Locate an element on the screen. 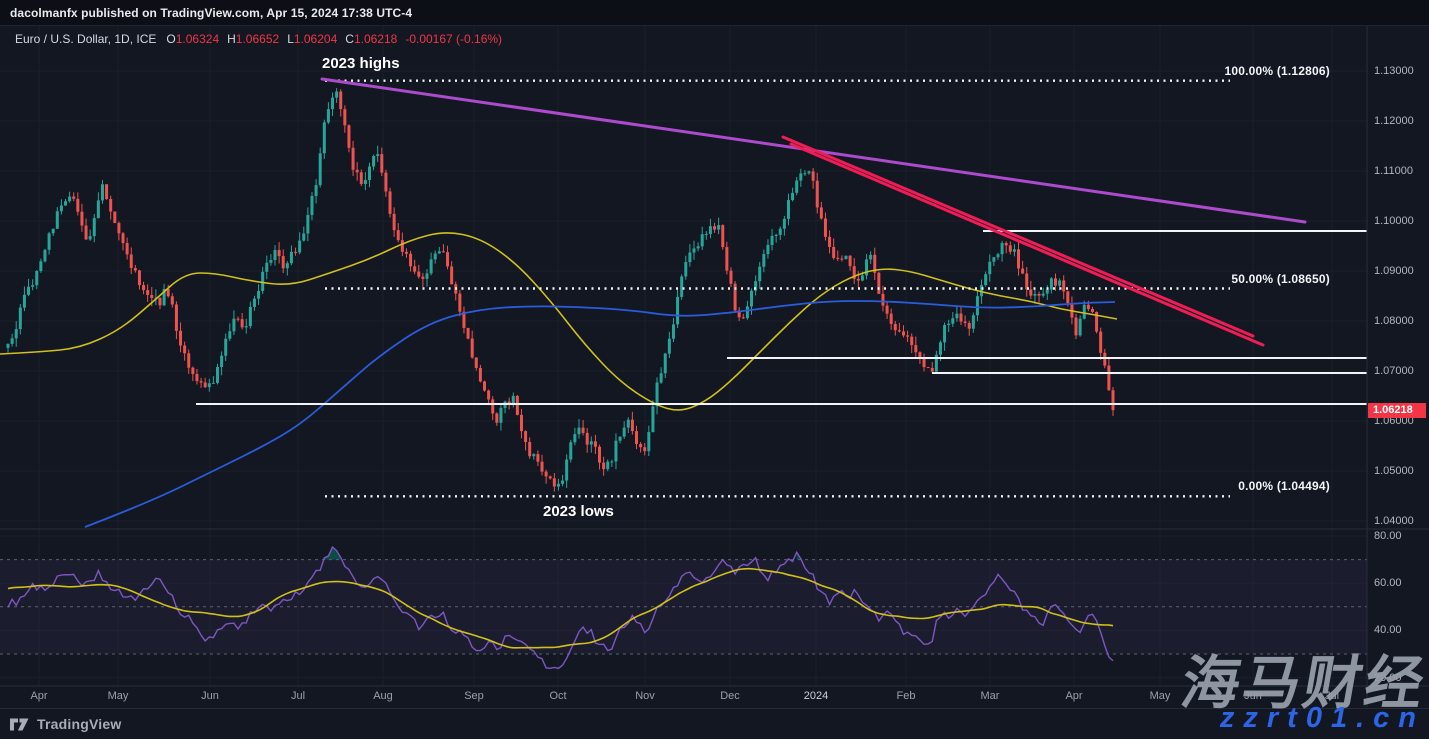  symbol-title: Euro / U.S. Dollar, 1D, ICE is located at coordinates (86, 39).